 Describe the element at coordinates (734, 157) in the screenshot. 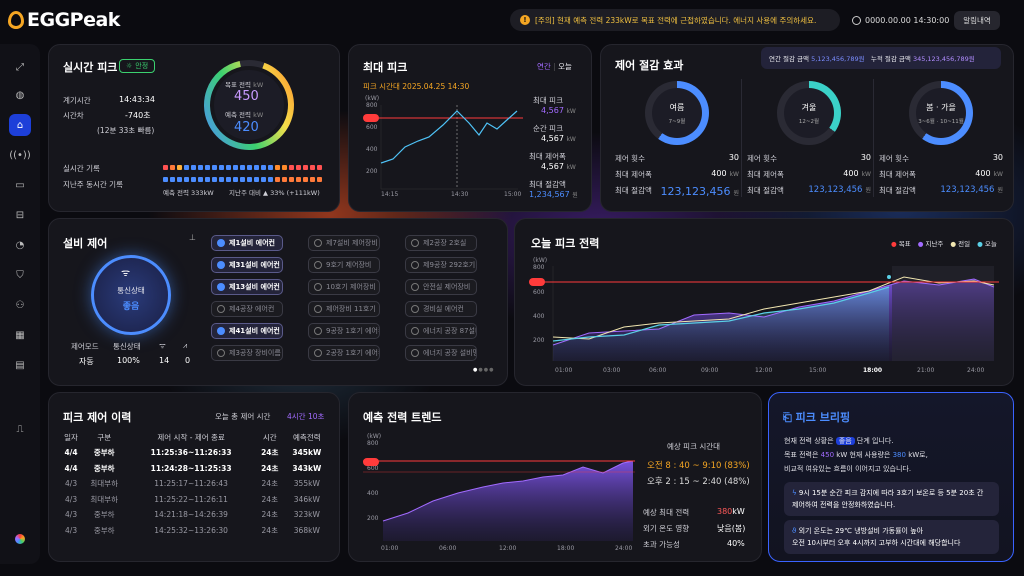

I see `season-stat-value: 30` at that location.